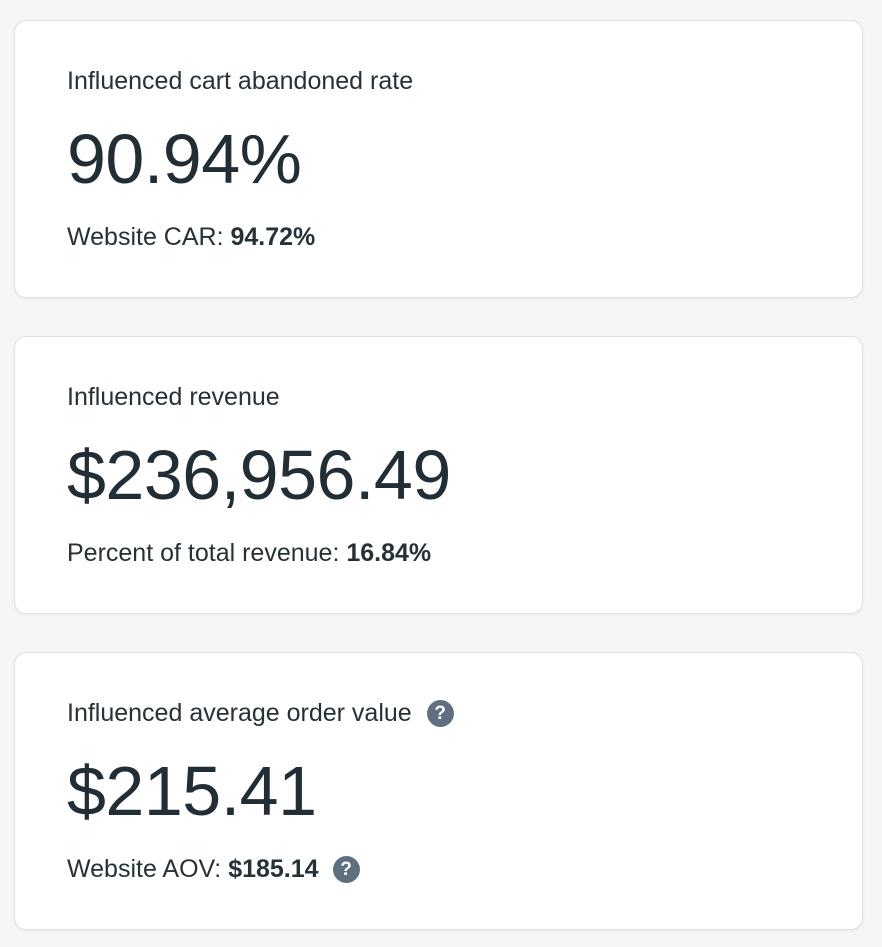 The image size is (882, 947). Describe the element at coordinates (148, 869) in the screenshot. I see `comparison-label: Website AOV:` at that location.